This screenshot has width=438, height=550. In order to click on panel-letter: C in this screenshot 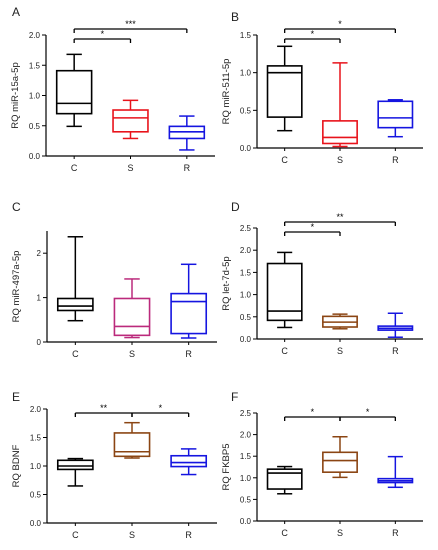, I will do `click(16, 207)`.